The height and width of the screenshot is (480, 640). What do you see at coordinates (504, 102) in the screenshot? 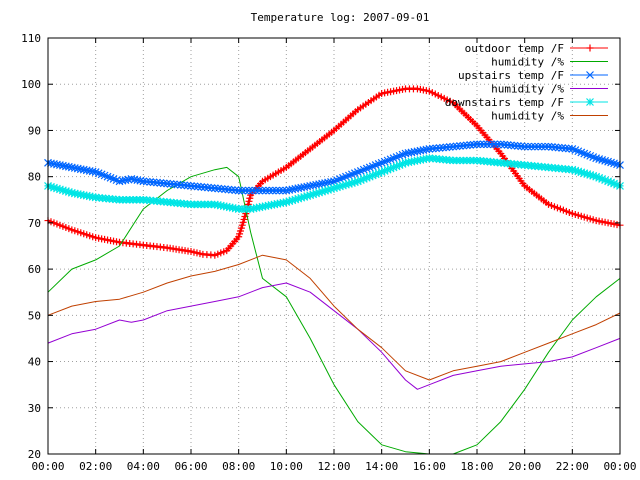
I see `legend-label: downstairs temp /F` at bounding box center [504, 102].